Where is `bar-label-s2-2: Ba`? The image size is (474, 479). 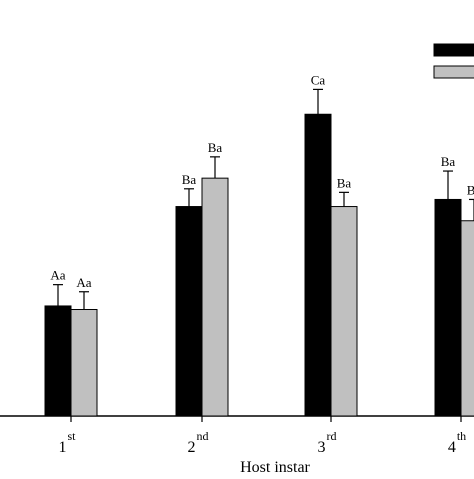
bar-label-s2-2: Ba is located at coordinates (215, 147).